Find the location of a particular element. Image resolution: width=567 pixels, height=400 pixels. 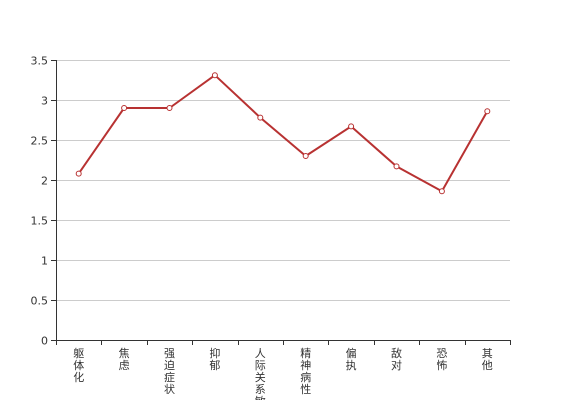

x-tick-label: 恐怖 is located at coordinates (441, 359).